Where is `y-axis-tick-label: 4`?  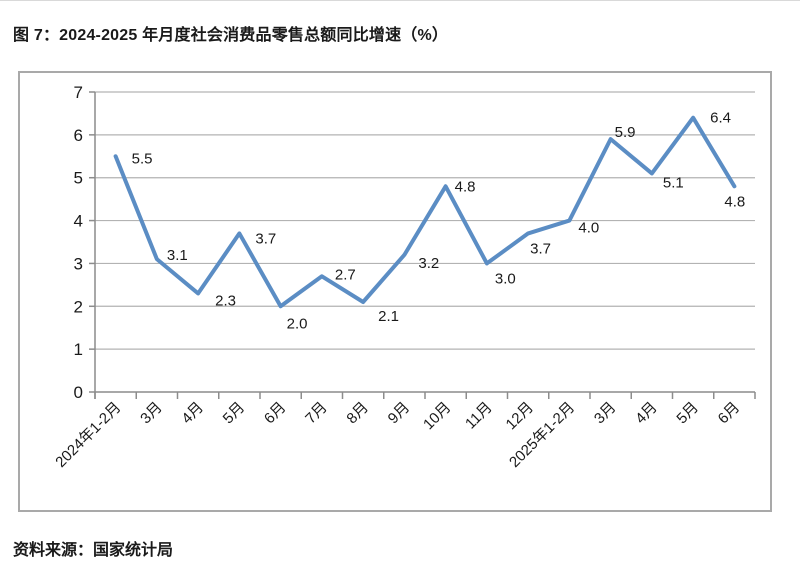
y-axis-tick-label: 4 is located at coordinates (78, 221).